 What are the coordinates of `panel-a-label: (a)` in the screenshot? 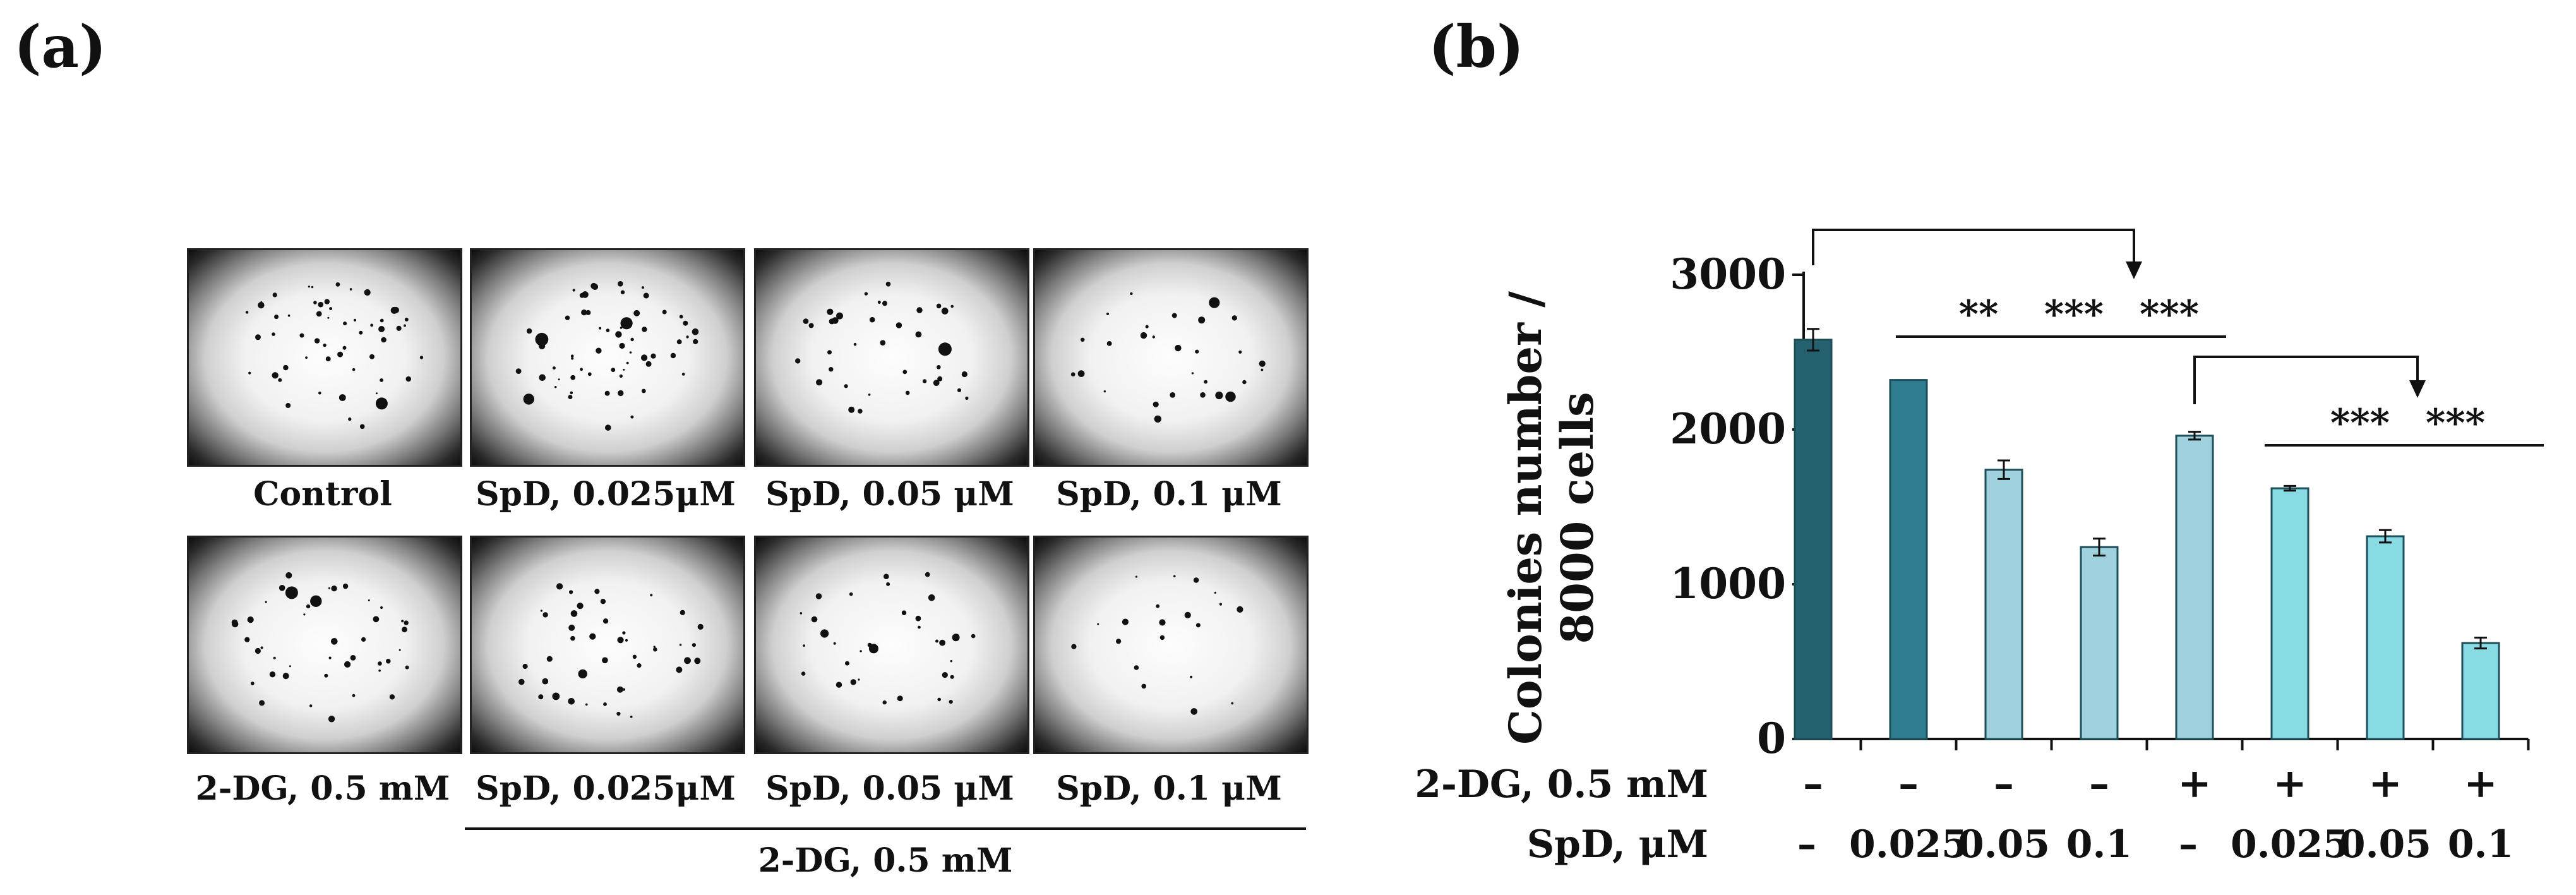 It's located at (60, 47).